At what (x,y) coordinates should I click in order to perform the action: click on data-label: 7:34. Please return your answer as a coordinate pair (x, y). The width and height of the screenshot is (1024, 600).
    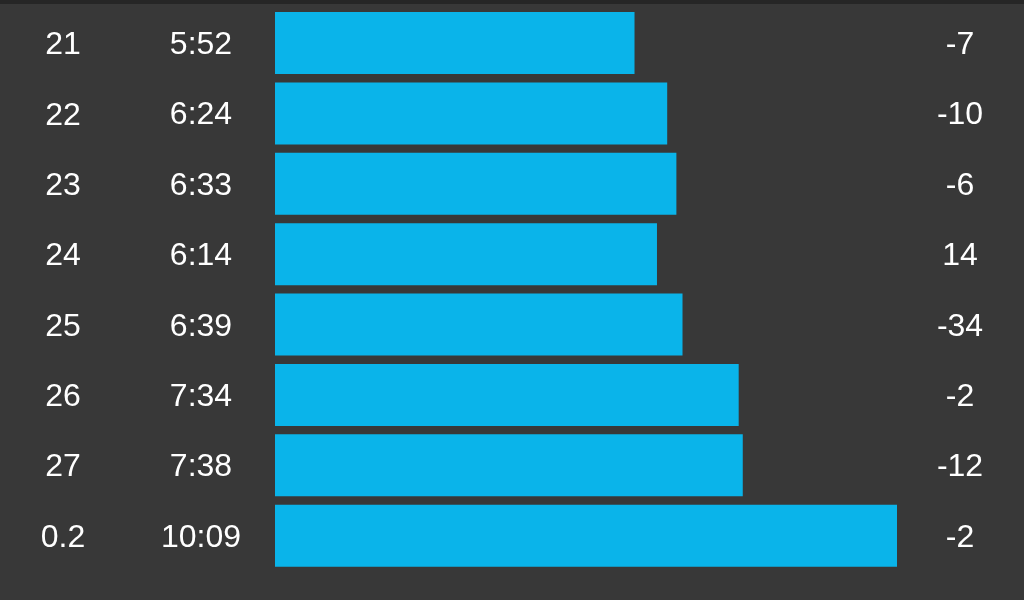
    Looking at the image, I should click on (201, 394).